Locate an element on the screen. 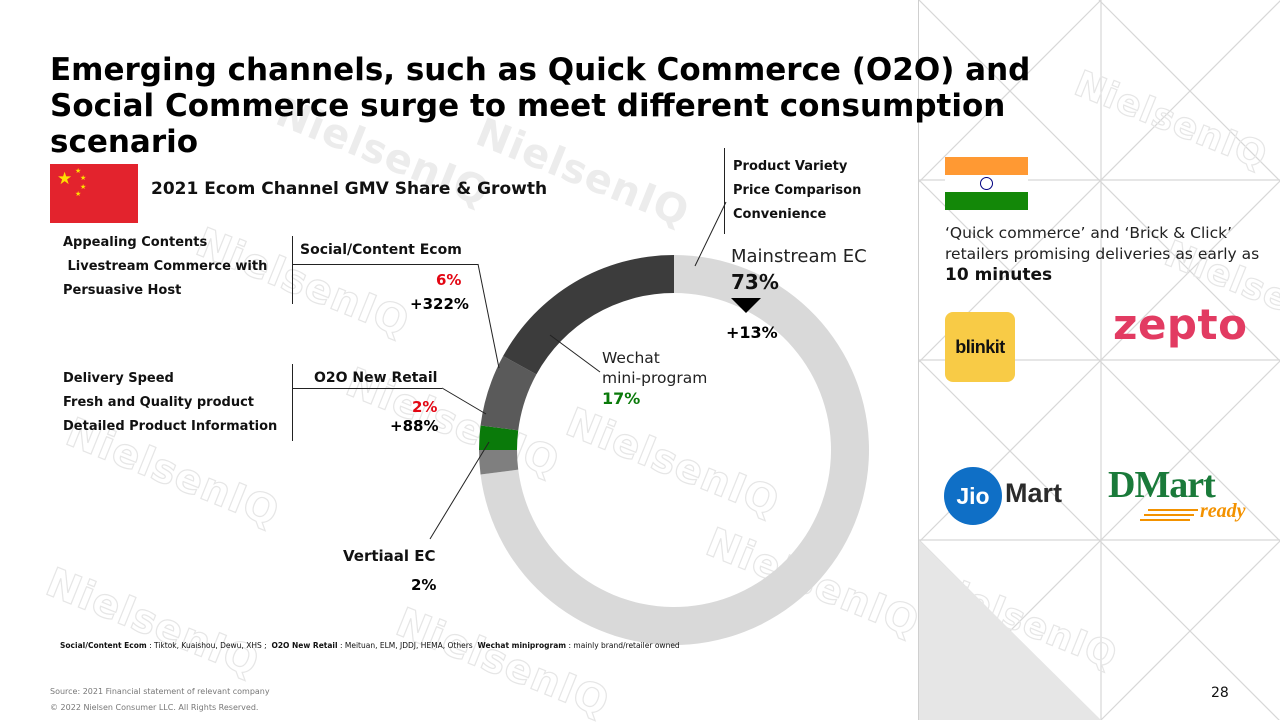 The width and height of the screenshot is (1280, 727). mainstream-segment-name: Mainstream EC is located at coordinates (799, 256).